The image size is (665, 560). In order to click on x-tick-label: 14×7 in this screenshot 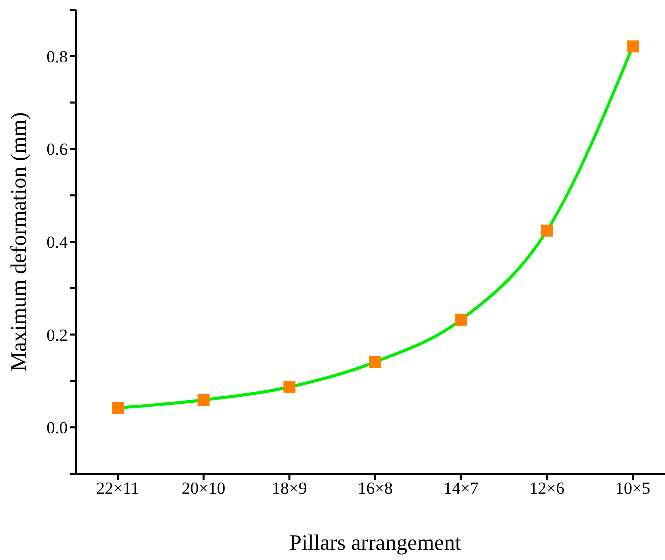, I will do `click(462, 488)`.